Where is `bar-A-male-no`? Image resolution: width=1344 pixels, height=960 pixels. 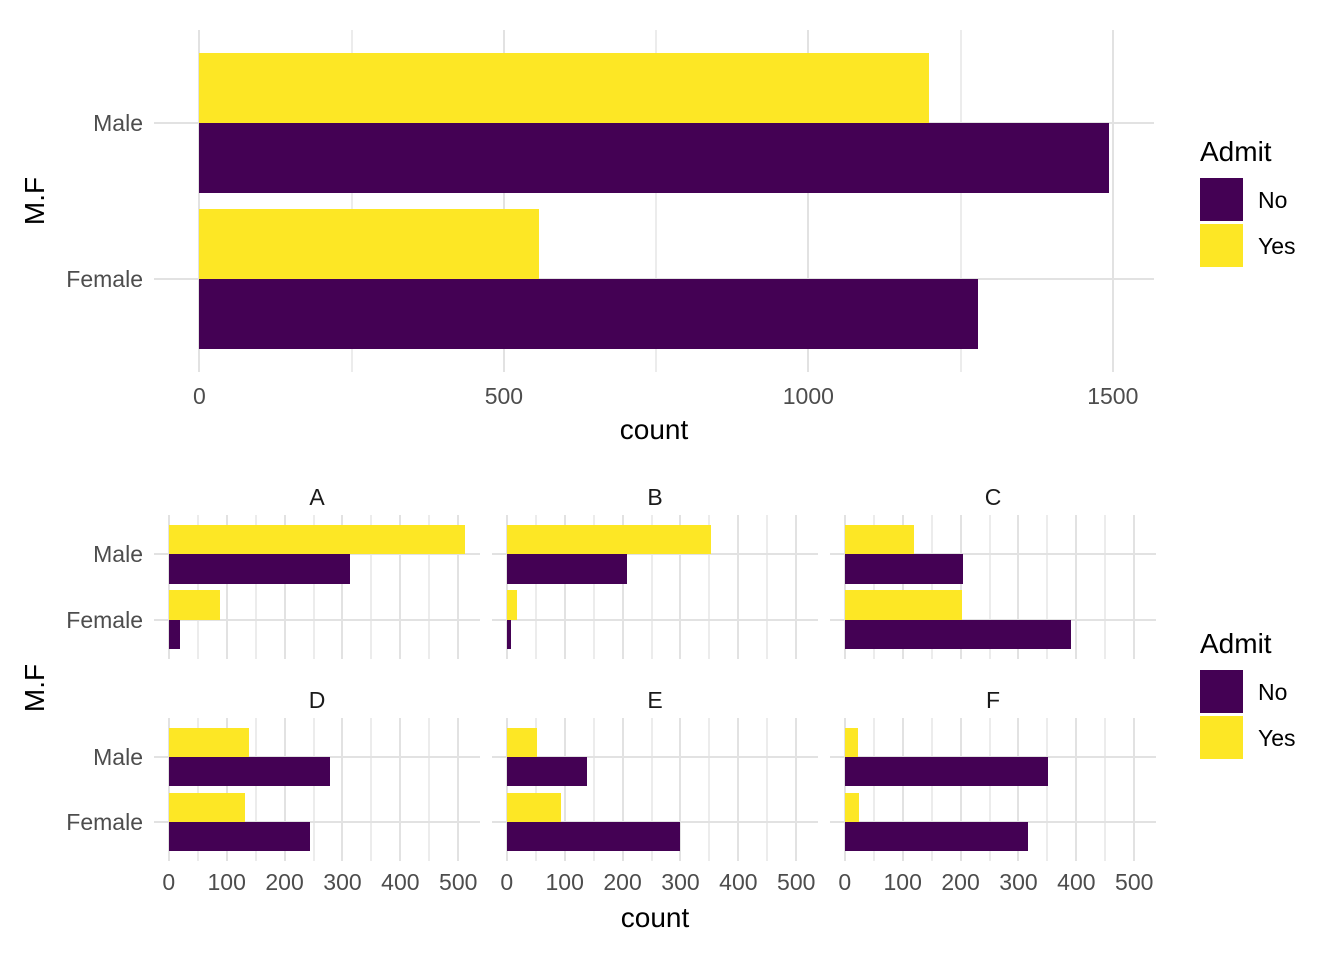 bar-A-male-no is located at coordinates (259, 569).